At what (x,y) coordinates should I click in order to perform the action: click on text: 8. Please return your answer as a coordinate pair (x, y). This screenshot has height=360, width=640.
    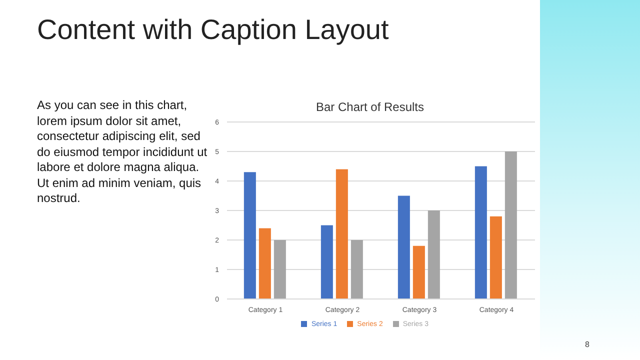
    Looking at the image, I should click on (587, 344).